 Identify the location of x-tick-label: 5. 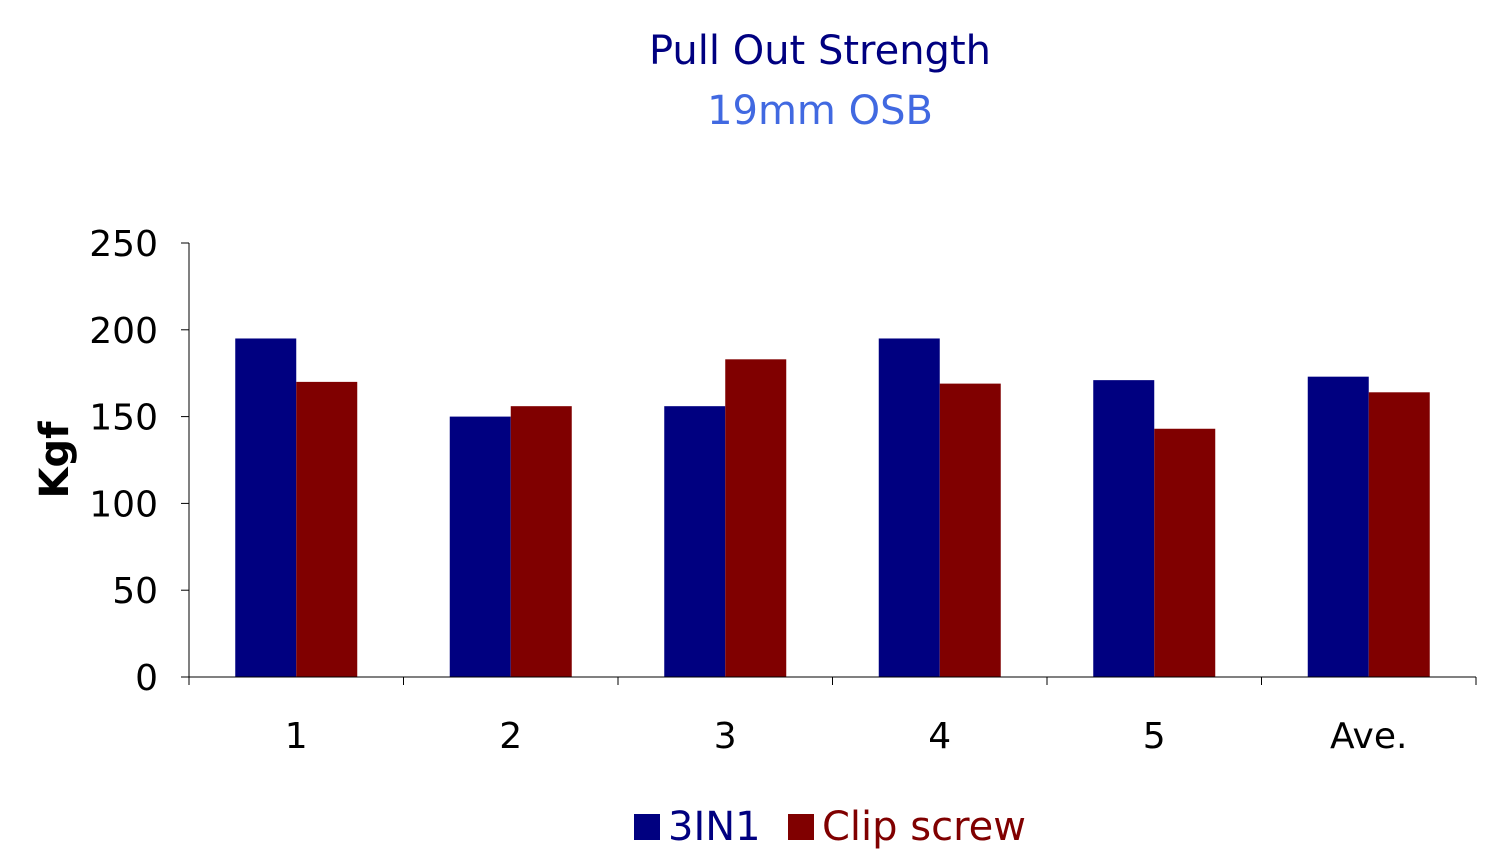
(1154, 736).